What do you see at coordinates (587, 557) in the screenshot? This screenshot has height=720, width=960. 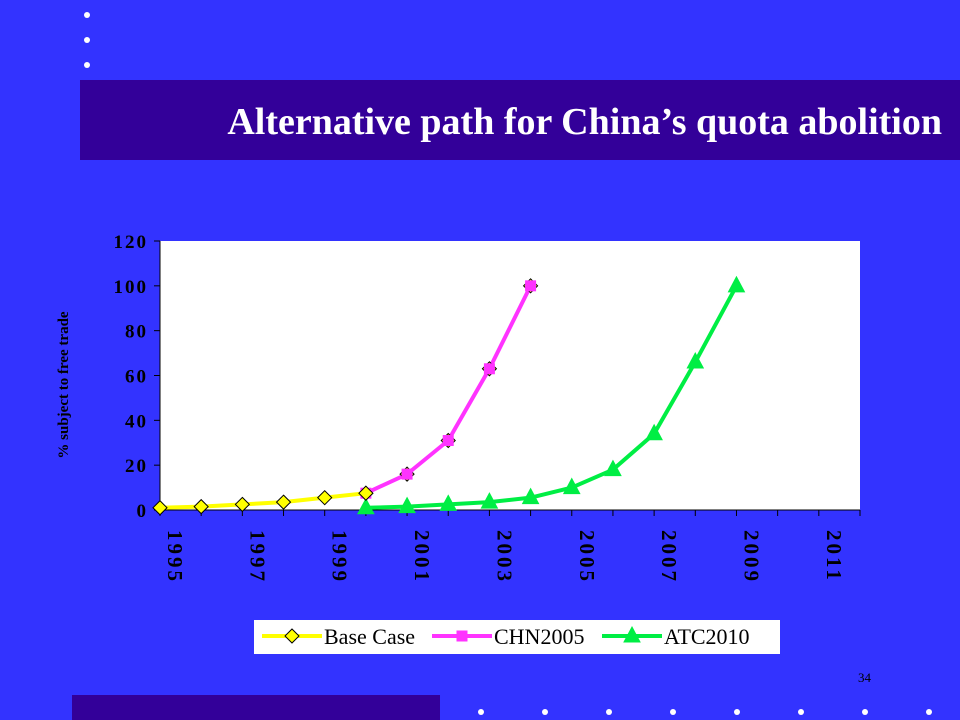 I see `x-tick-label: 2005` at bounding box center [587, 557].